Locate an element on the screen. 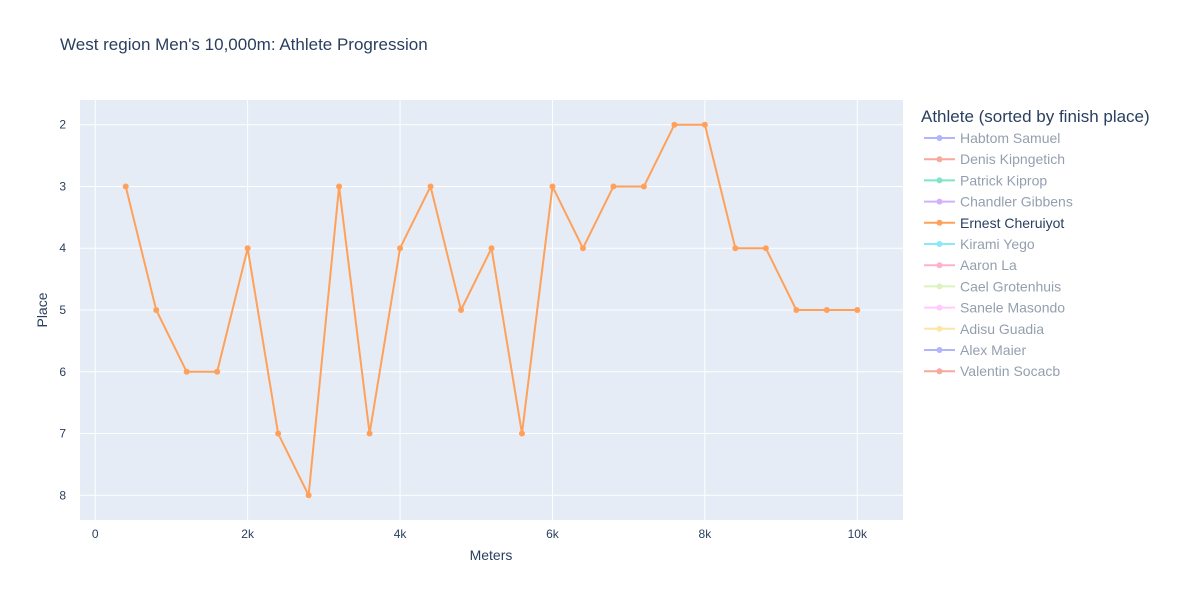  legend-item: Sanele Masondo is located at coordinates (994, 308).